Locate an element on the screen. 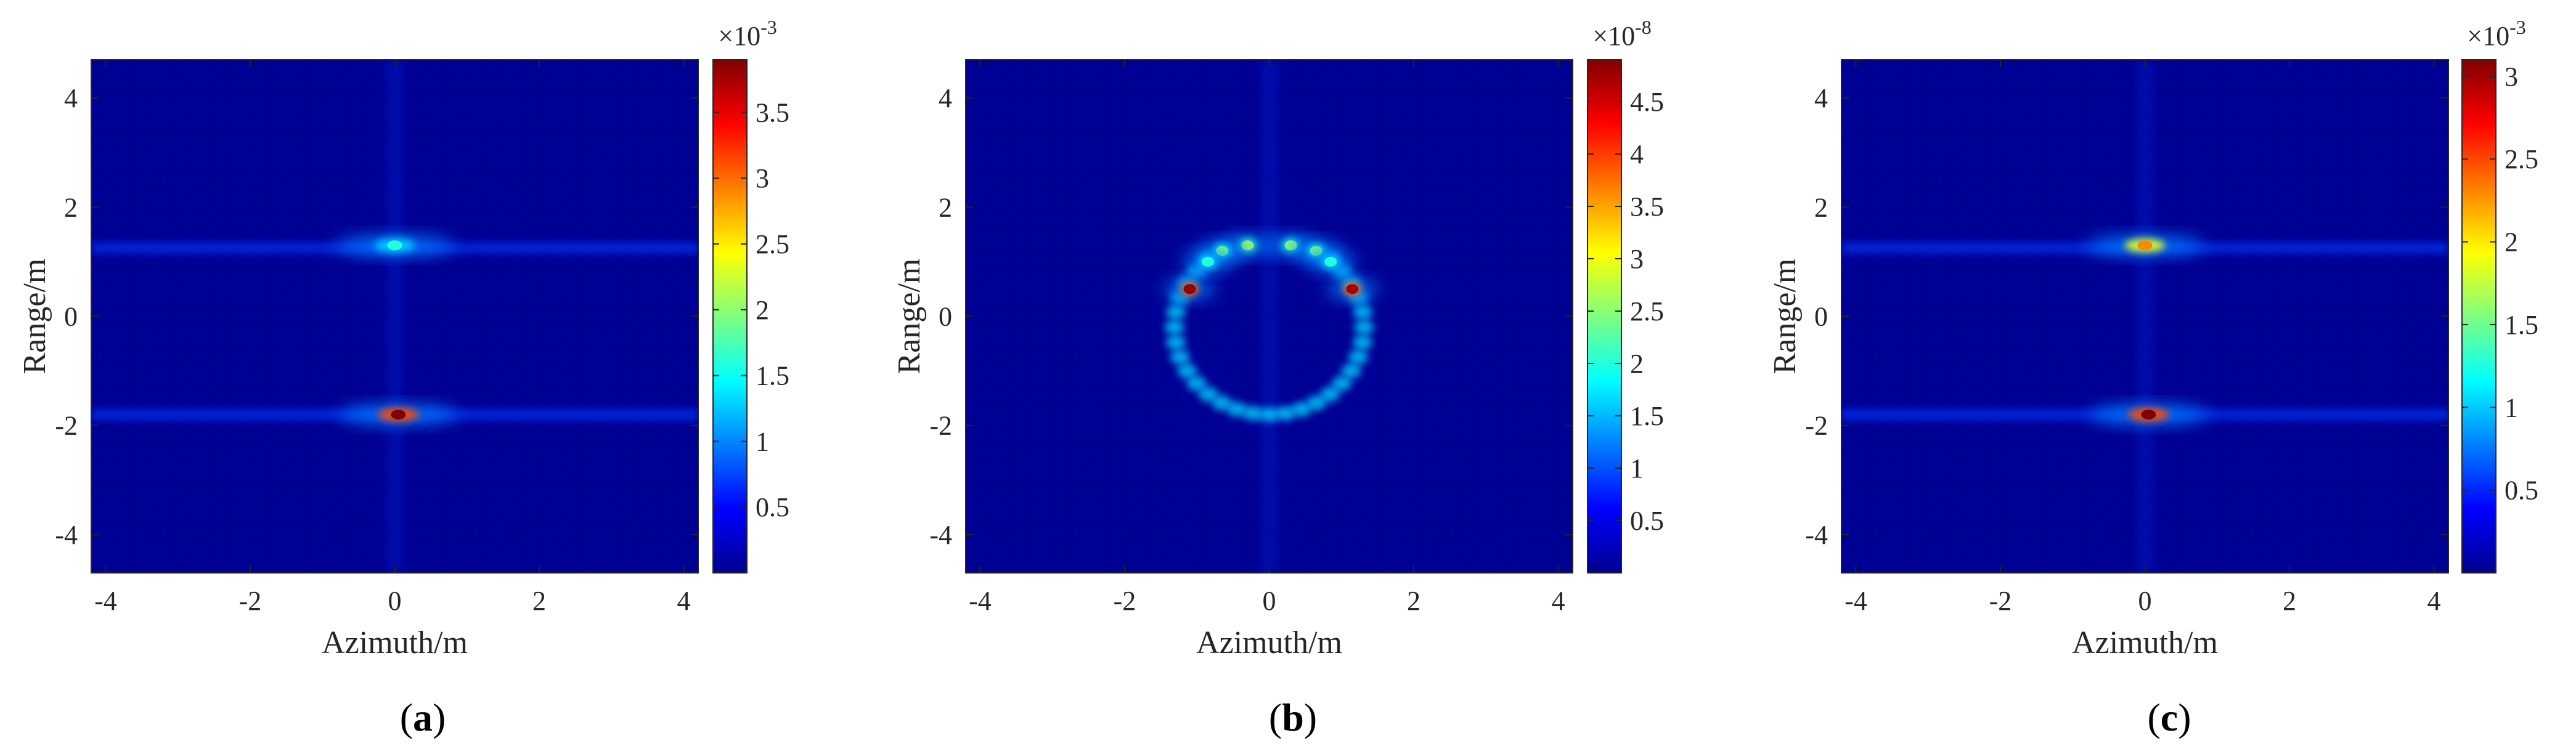  colorbar: 0.5 1 1.5 2 2.5 3 3.5 4 4.5 ×10-8 is located at coordinates (1626, 295).